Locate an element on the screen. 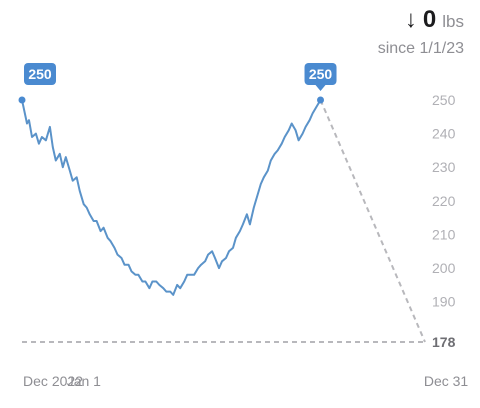 The width and height of the screenshot is (480, 408). x-tick-label: Dec 31 is located at coordinates (446, 381).